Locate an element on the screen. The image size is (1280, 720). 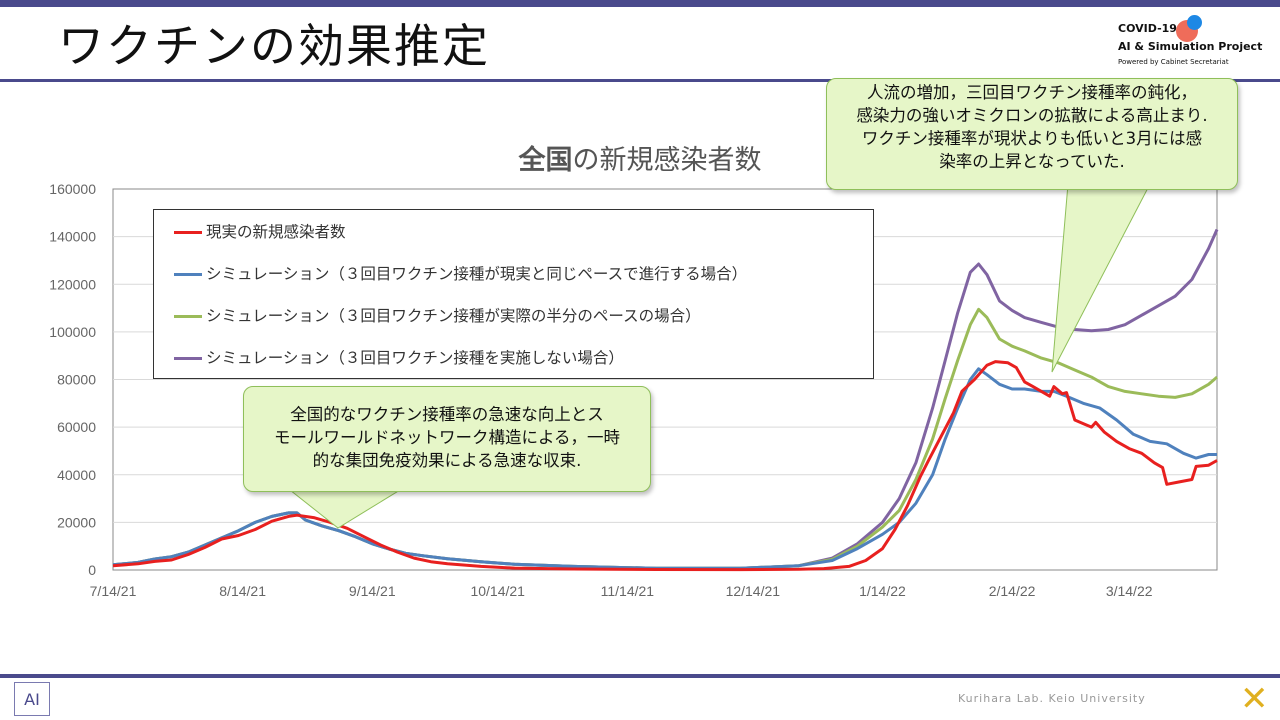
x-tick-label: 8/14/21 is located at coordinates (242, 591).